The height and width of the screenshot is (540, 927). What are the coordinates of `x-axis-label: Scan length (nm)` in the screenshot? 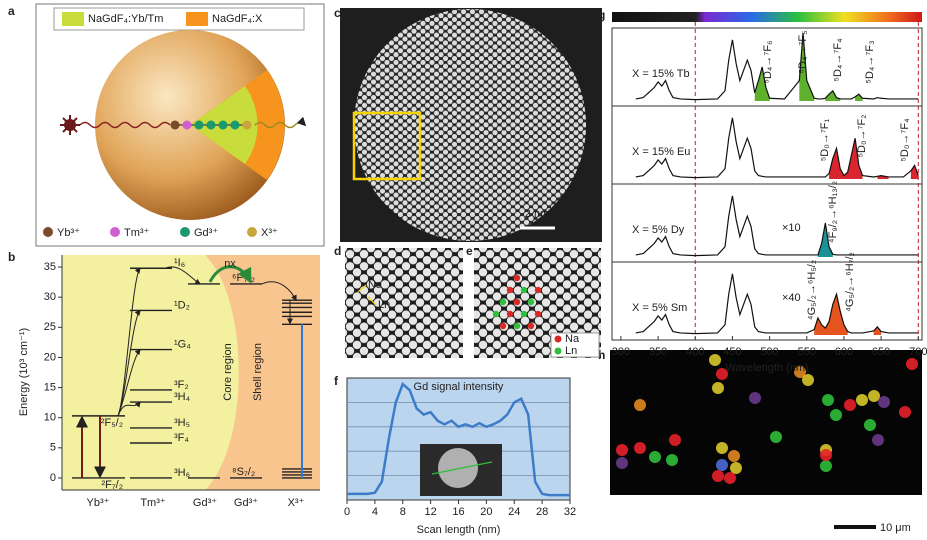 It's located at (459, 530).